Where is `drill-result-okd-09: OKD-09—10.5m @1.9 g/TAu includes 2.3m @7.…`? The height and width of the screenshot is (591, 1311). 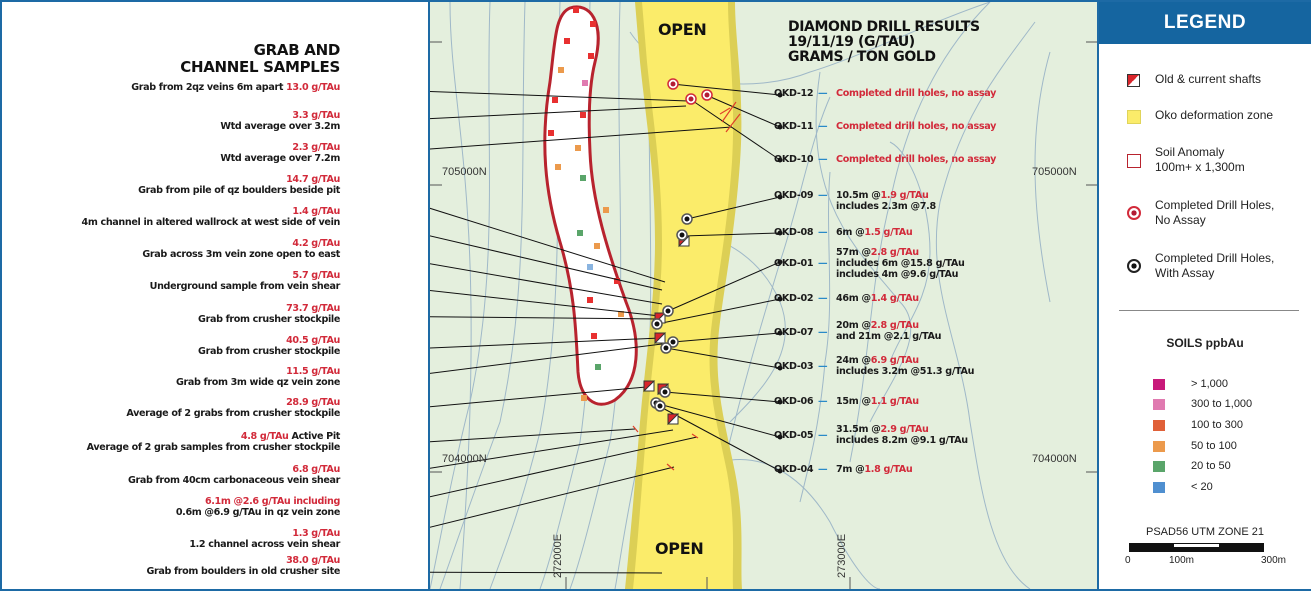
drill-result-okd-09: OKD-09—10.5m @1.9 g/TAu includes 2.3m @7.… is located at coordinates (855, 201).